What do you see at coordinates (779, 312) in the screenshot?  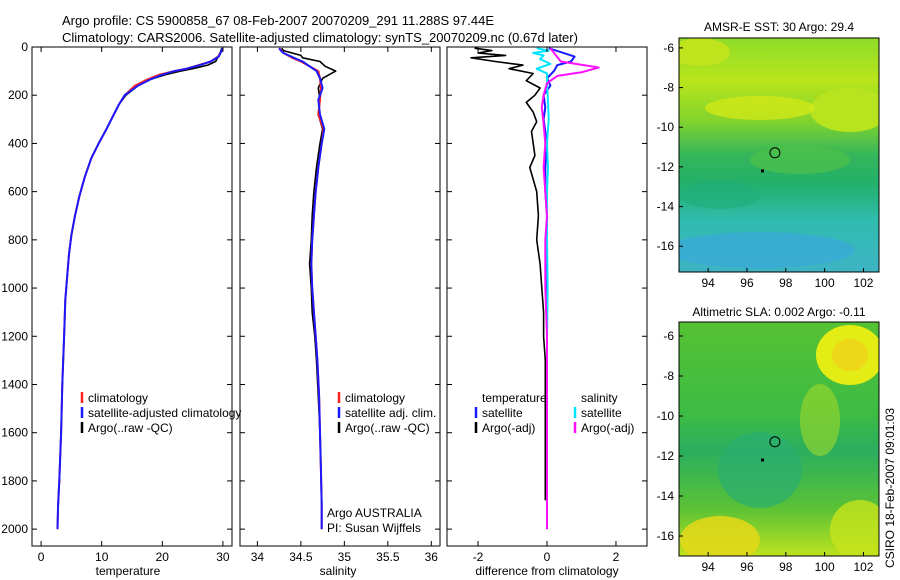 I see `sla-map-title: Altimetric SLA: 0.002 Argo: -0.11` at bounding box center [779, 312].